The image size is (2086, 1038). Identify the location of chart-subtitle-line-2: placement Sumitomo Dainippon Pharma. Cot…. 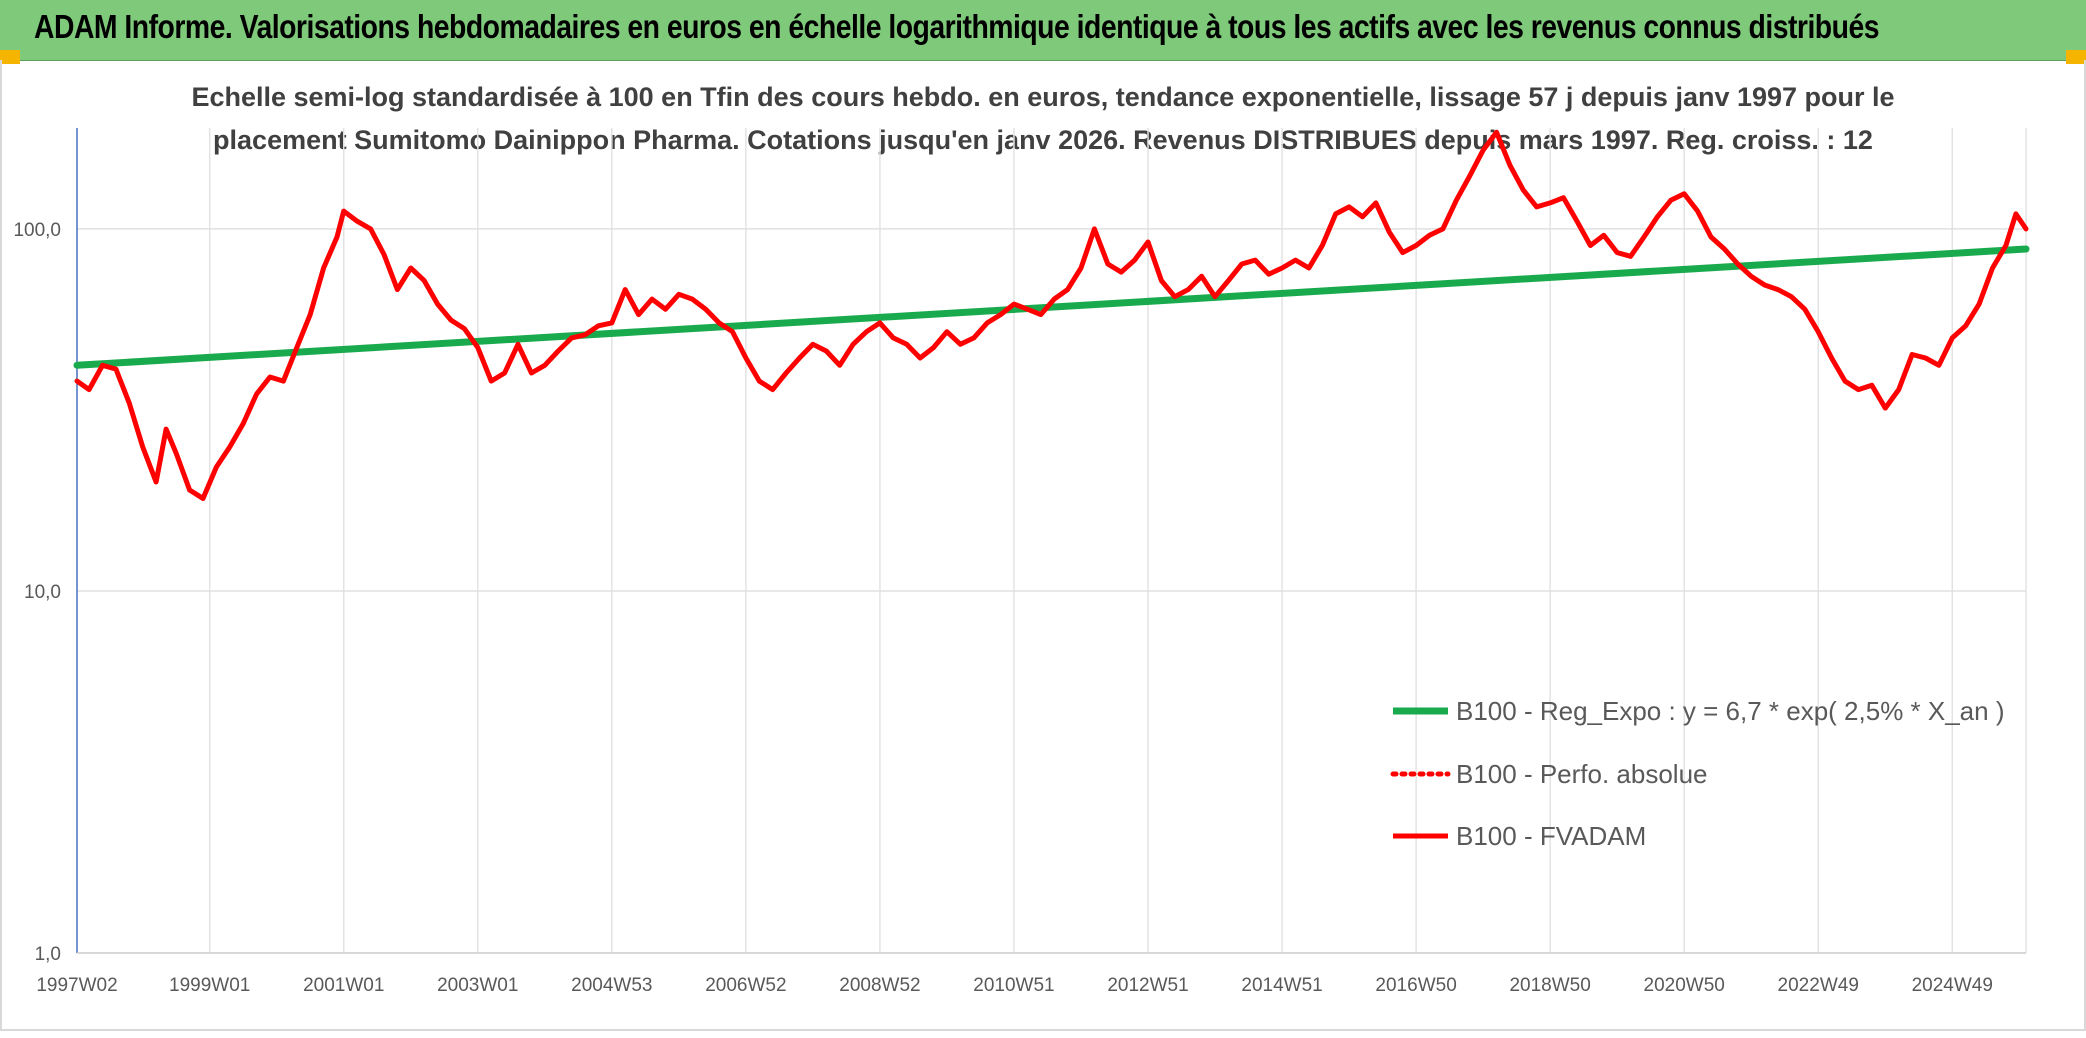
(1043, 140).